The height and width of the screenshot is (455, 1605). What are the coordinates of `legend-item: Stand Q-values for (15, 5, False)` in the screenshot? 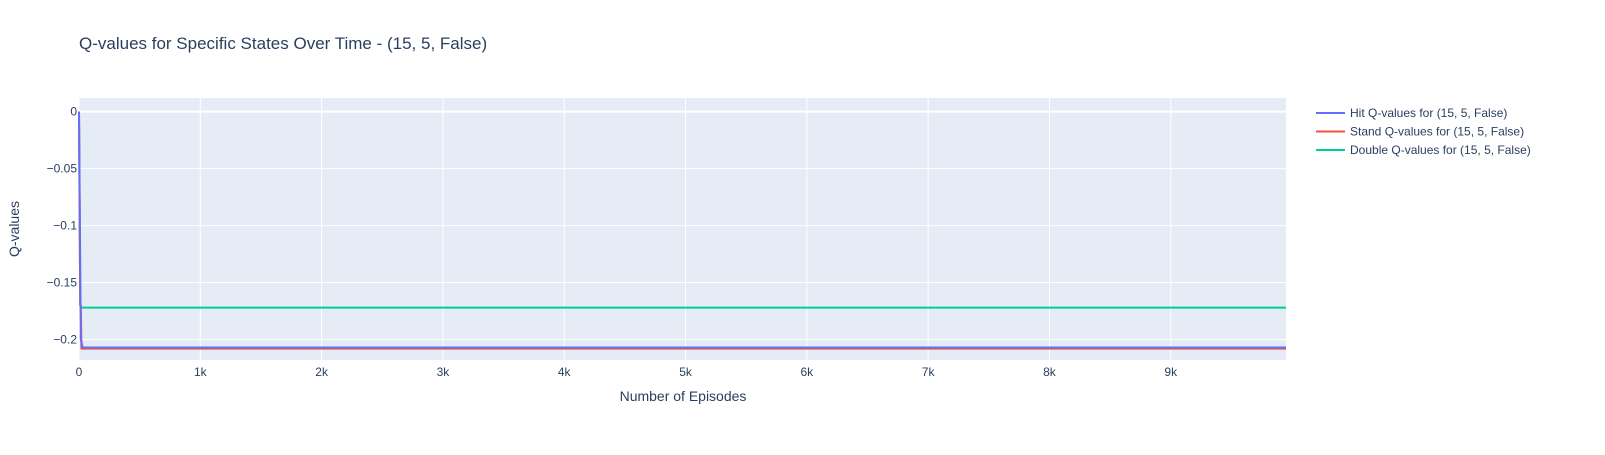 It's located at (1420, 132).